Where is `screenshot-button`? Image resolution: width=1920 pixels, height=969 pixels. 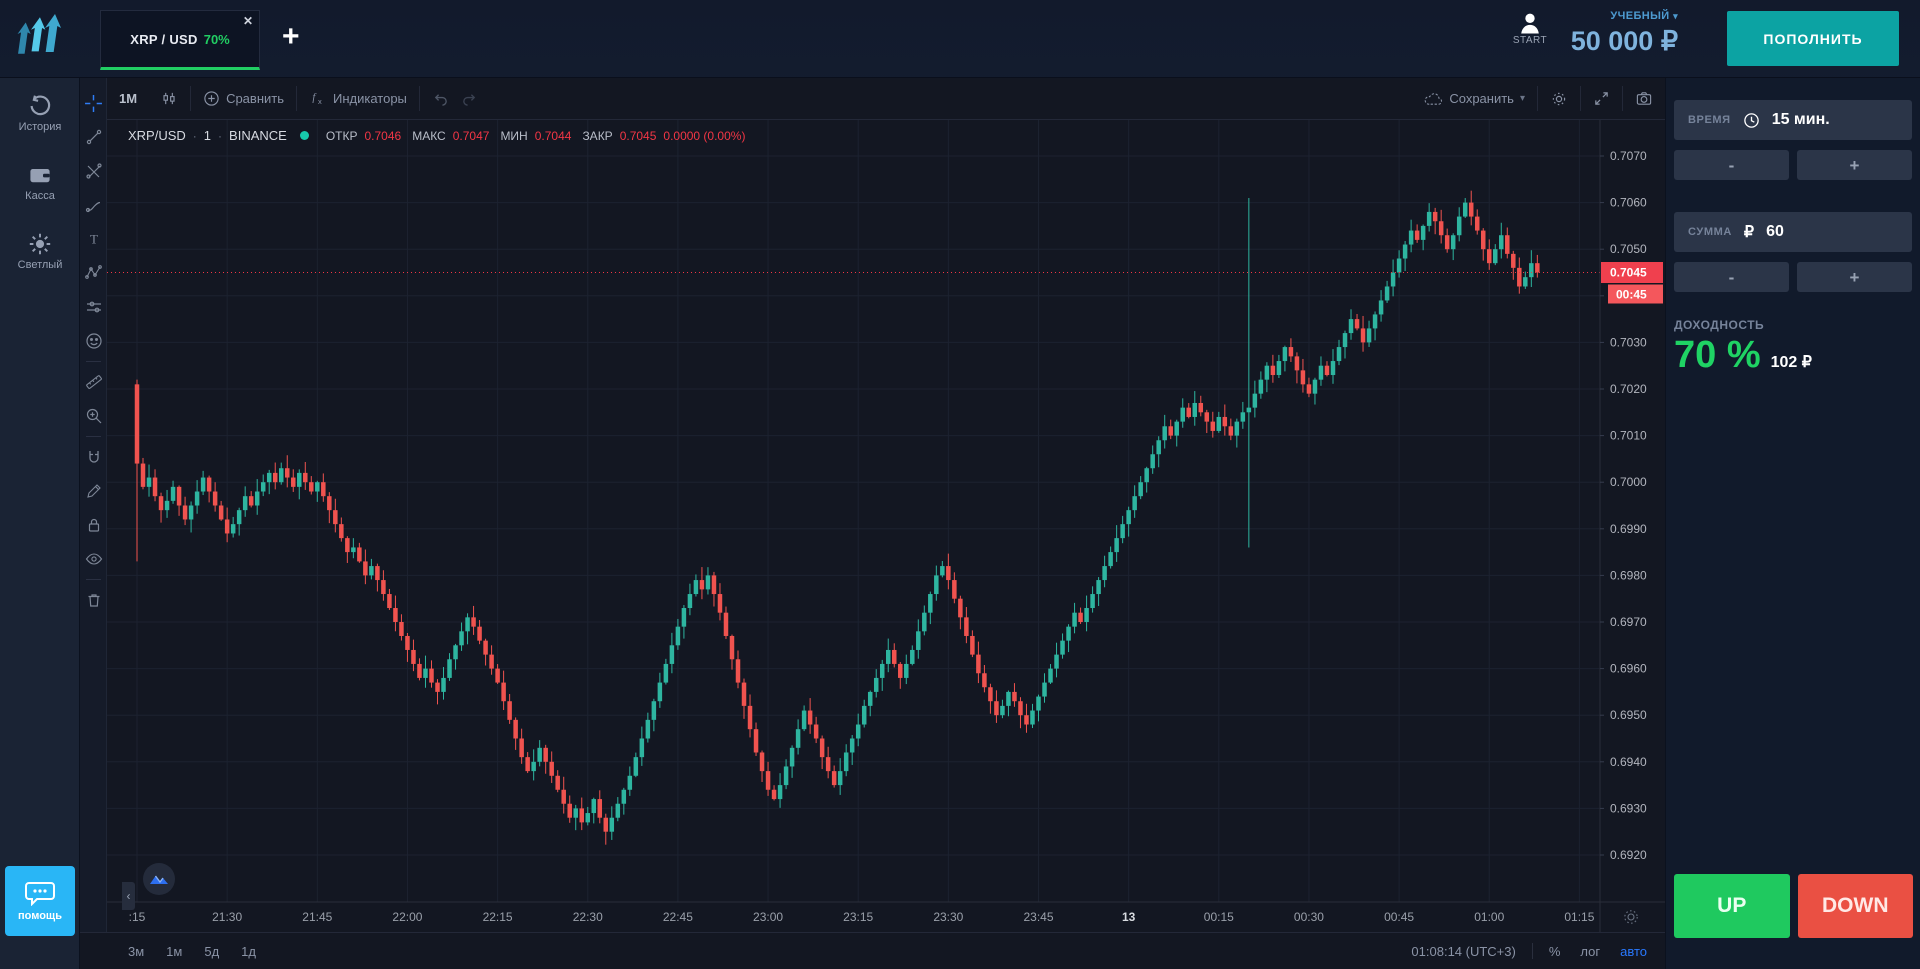
screenshot-button is located at coordinates (1644, 98).